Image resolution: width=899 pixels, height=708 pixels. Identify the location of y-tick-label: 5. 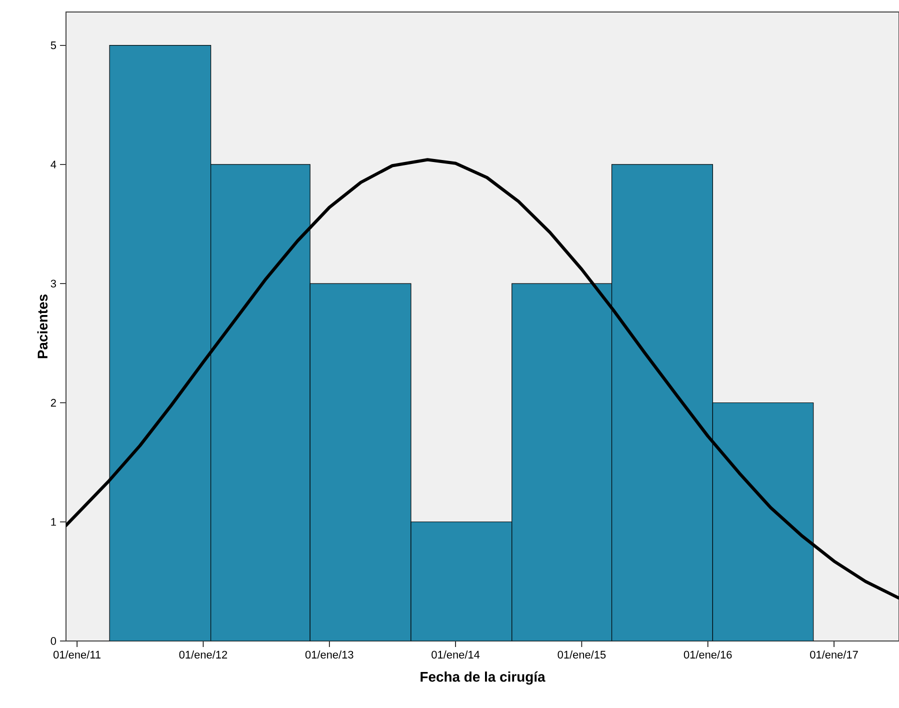
(53, 46).